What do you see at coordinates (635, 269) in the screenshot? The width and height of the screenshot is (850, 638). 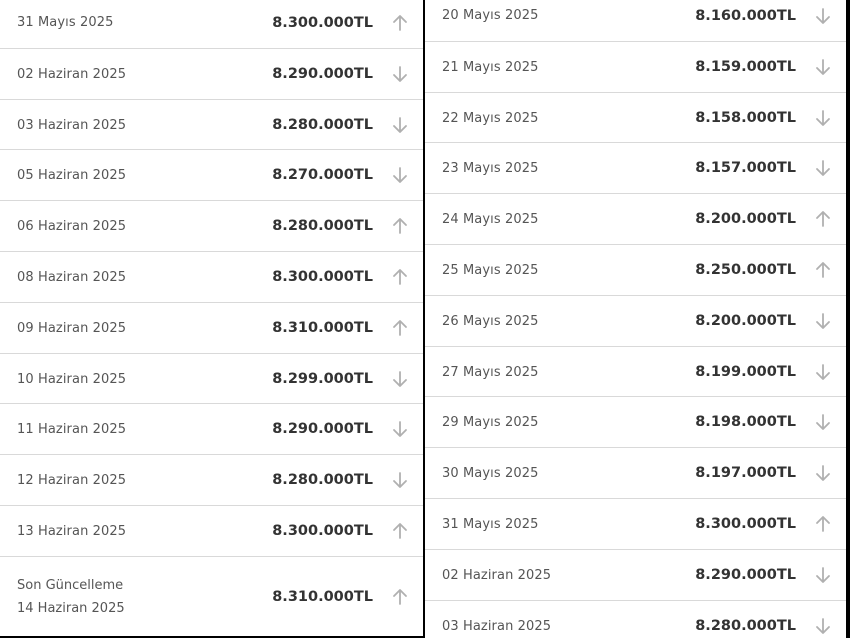 I see `list-item: 25 Mayıs 2025 8.250.000TL` at bounding box center [635, 269].